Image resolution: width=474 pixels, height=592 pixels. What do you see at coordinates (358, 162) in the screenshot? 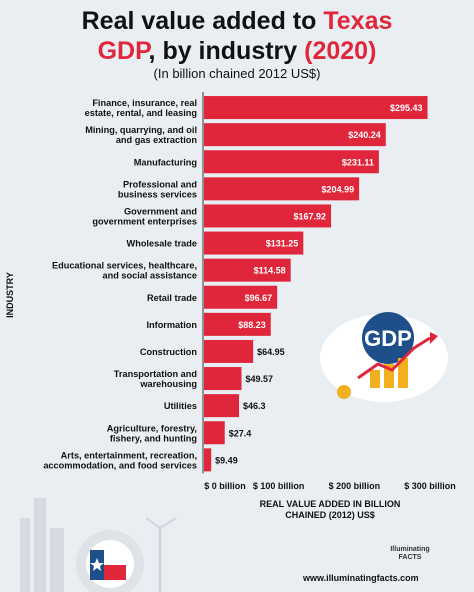
I see `data-label: $231.11` at bounding box center [358, 162].